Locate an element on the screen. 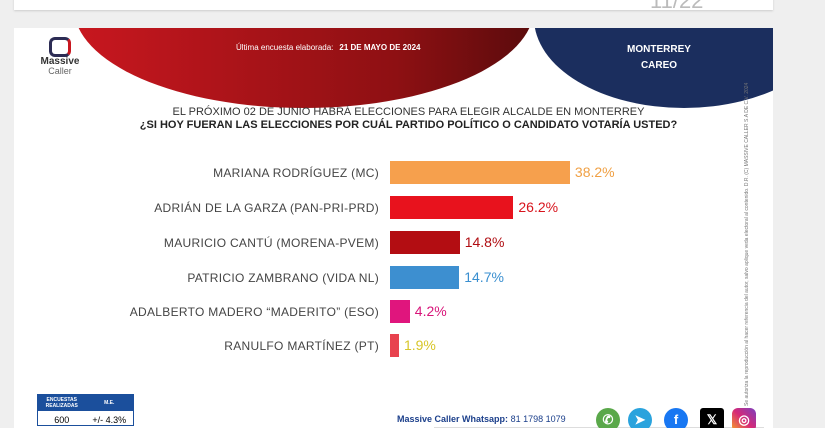 The height and width of the screenshot is (428, 825). chart-row: RANULFO MARTÍNEZ (PT) 1.9% is located at coordinates (393, 346).